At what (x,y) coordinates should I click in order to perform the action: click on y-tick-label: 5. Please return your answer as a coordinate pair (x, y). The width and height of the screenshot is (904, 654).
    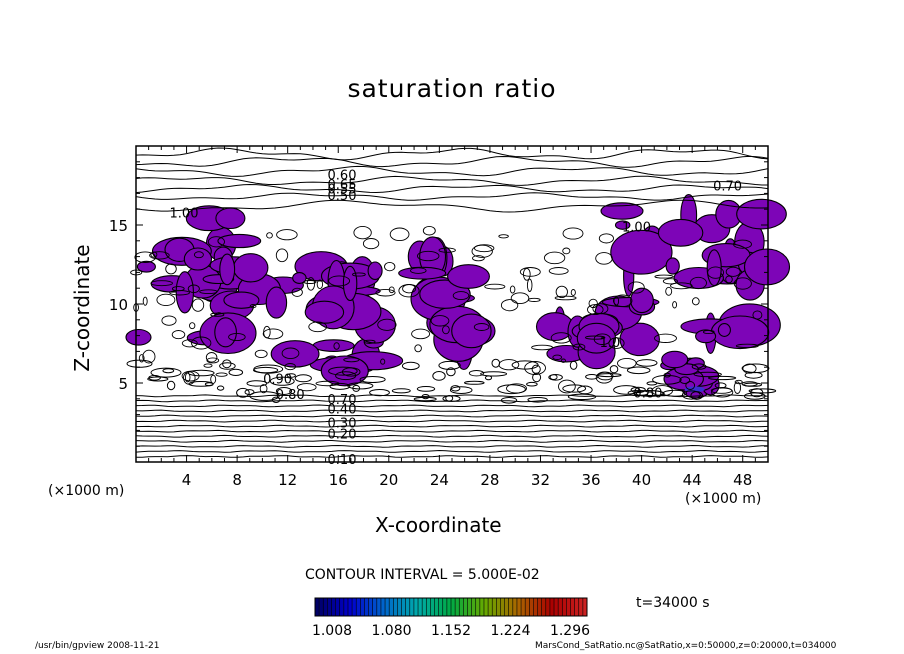
    Looking at the image, I should click on (123, 384).